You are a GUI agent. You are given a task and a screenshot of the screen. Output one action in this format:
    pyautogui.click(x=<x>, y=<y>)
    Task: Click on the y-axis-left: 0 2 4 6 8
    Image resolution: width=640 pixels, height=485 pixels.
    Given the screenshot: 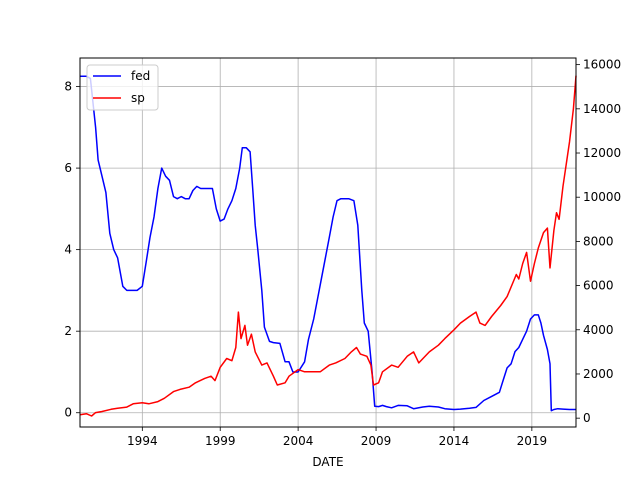 What is the action you would take?
    pyautogui.click(x=72, y=250)
    